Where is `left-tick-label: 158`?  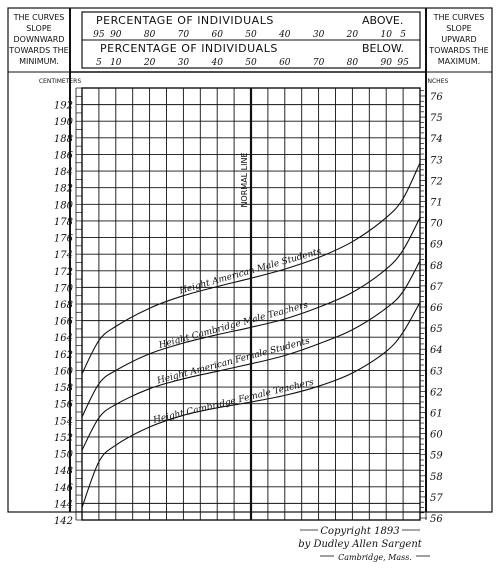 left-tick-label: 158 is located at coordinates (63, 388).